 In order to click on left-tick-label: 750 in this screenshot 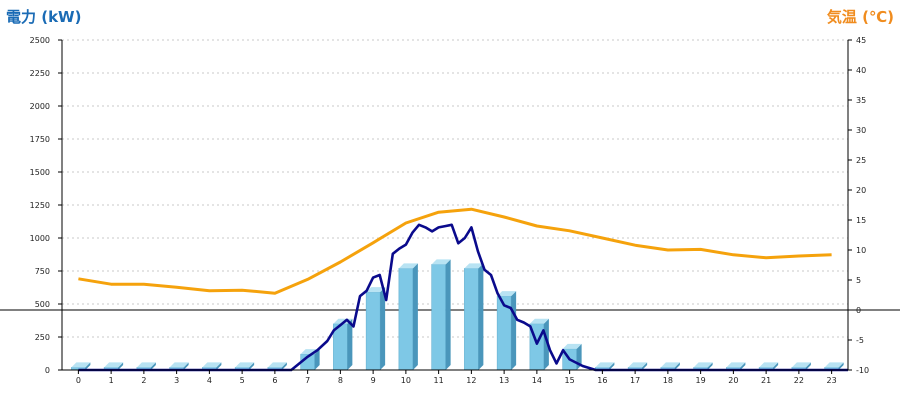, I will do `click(42, 271)`.